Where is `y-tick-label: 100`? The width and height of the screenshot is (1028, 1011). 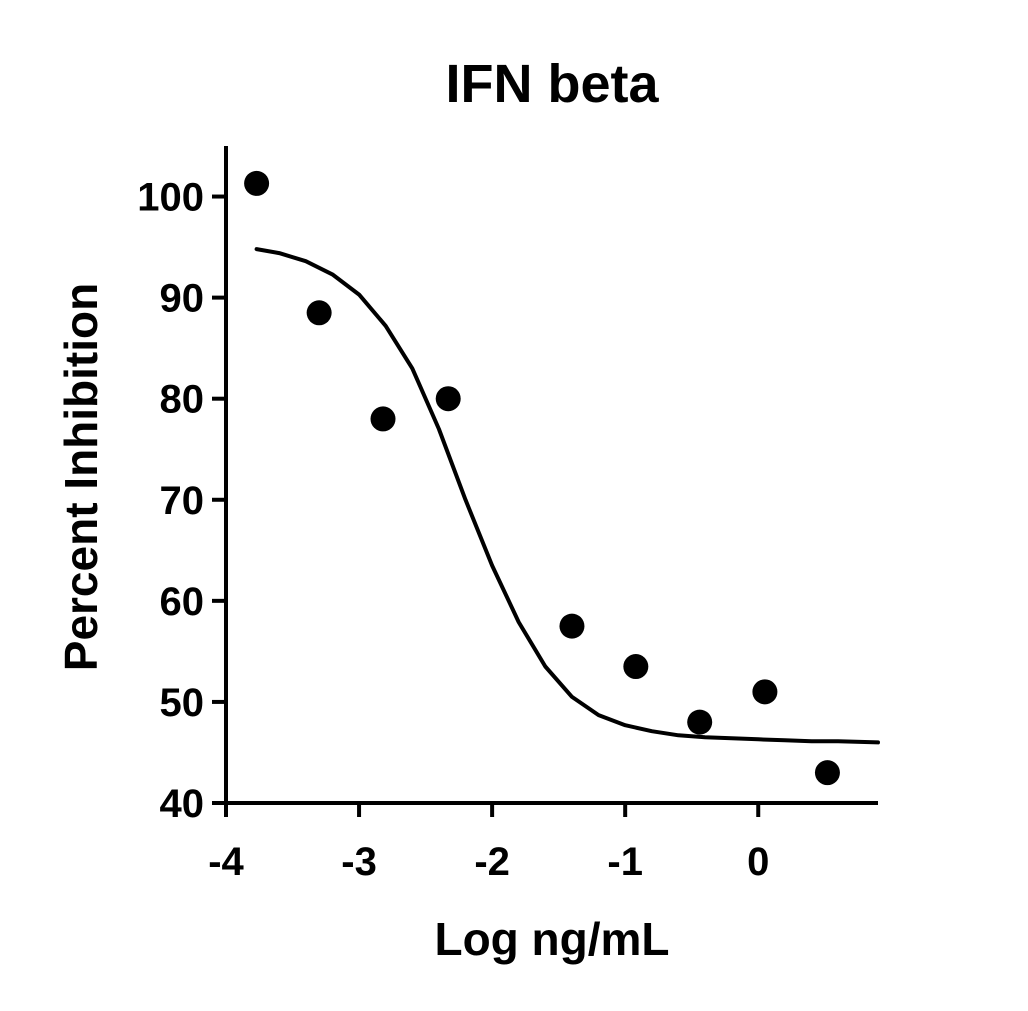 y-tick-label: 100 is located at coordinates (170, 198).